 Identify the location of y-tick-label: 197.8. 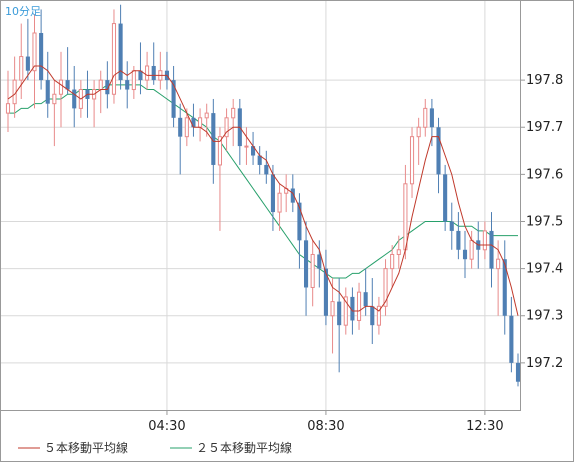
(544, 80).